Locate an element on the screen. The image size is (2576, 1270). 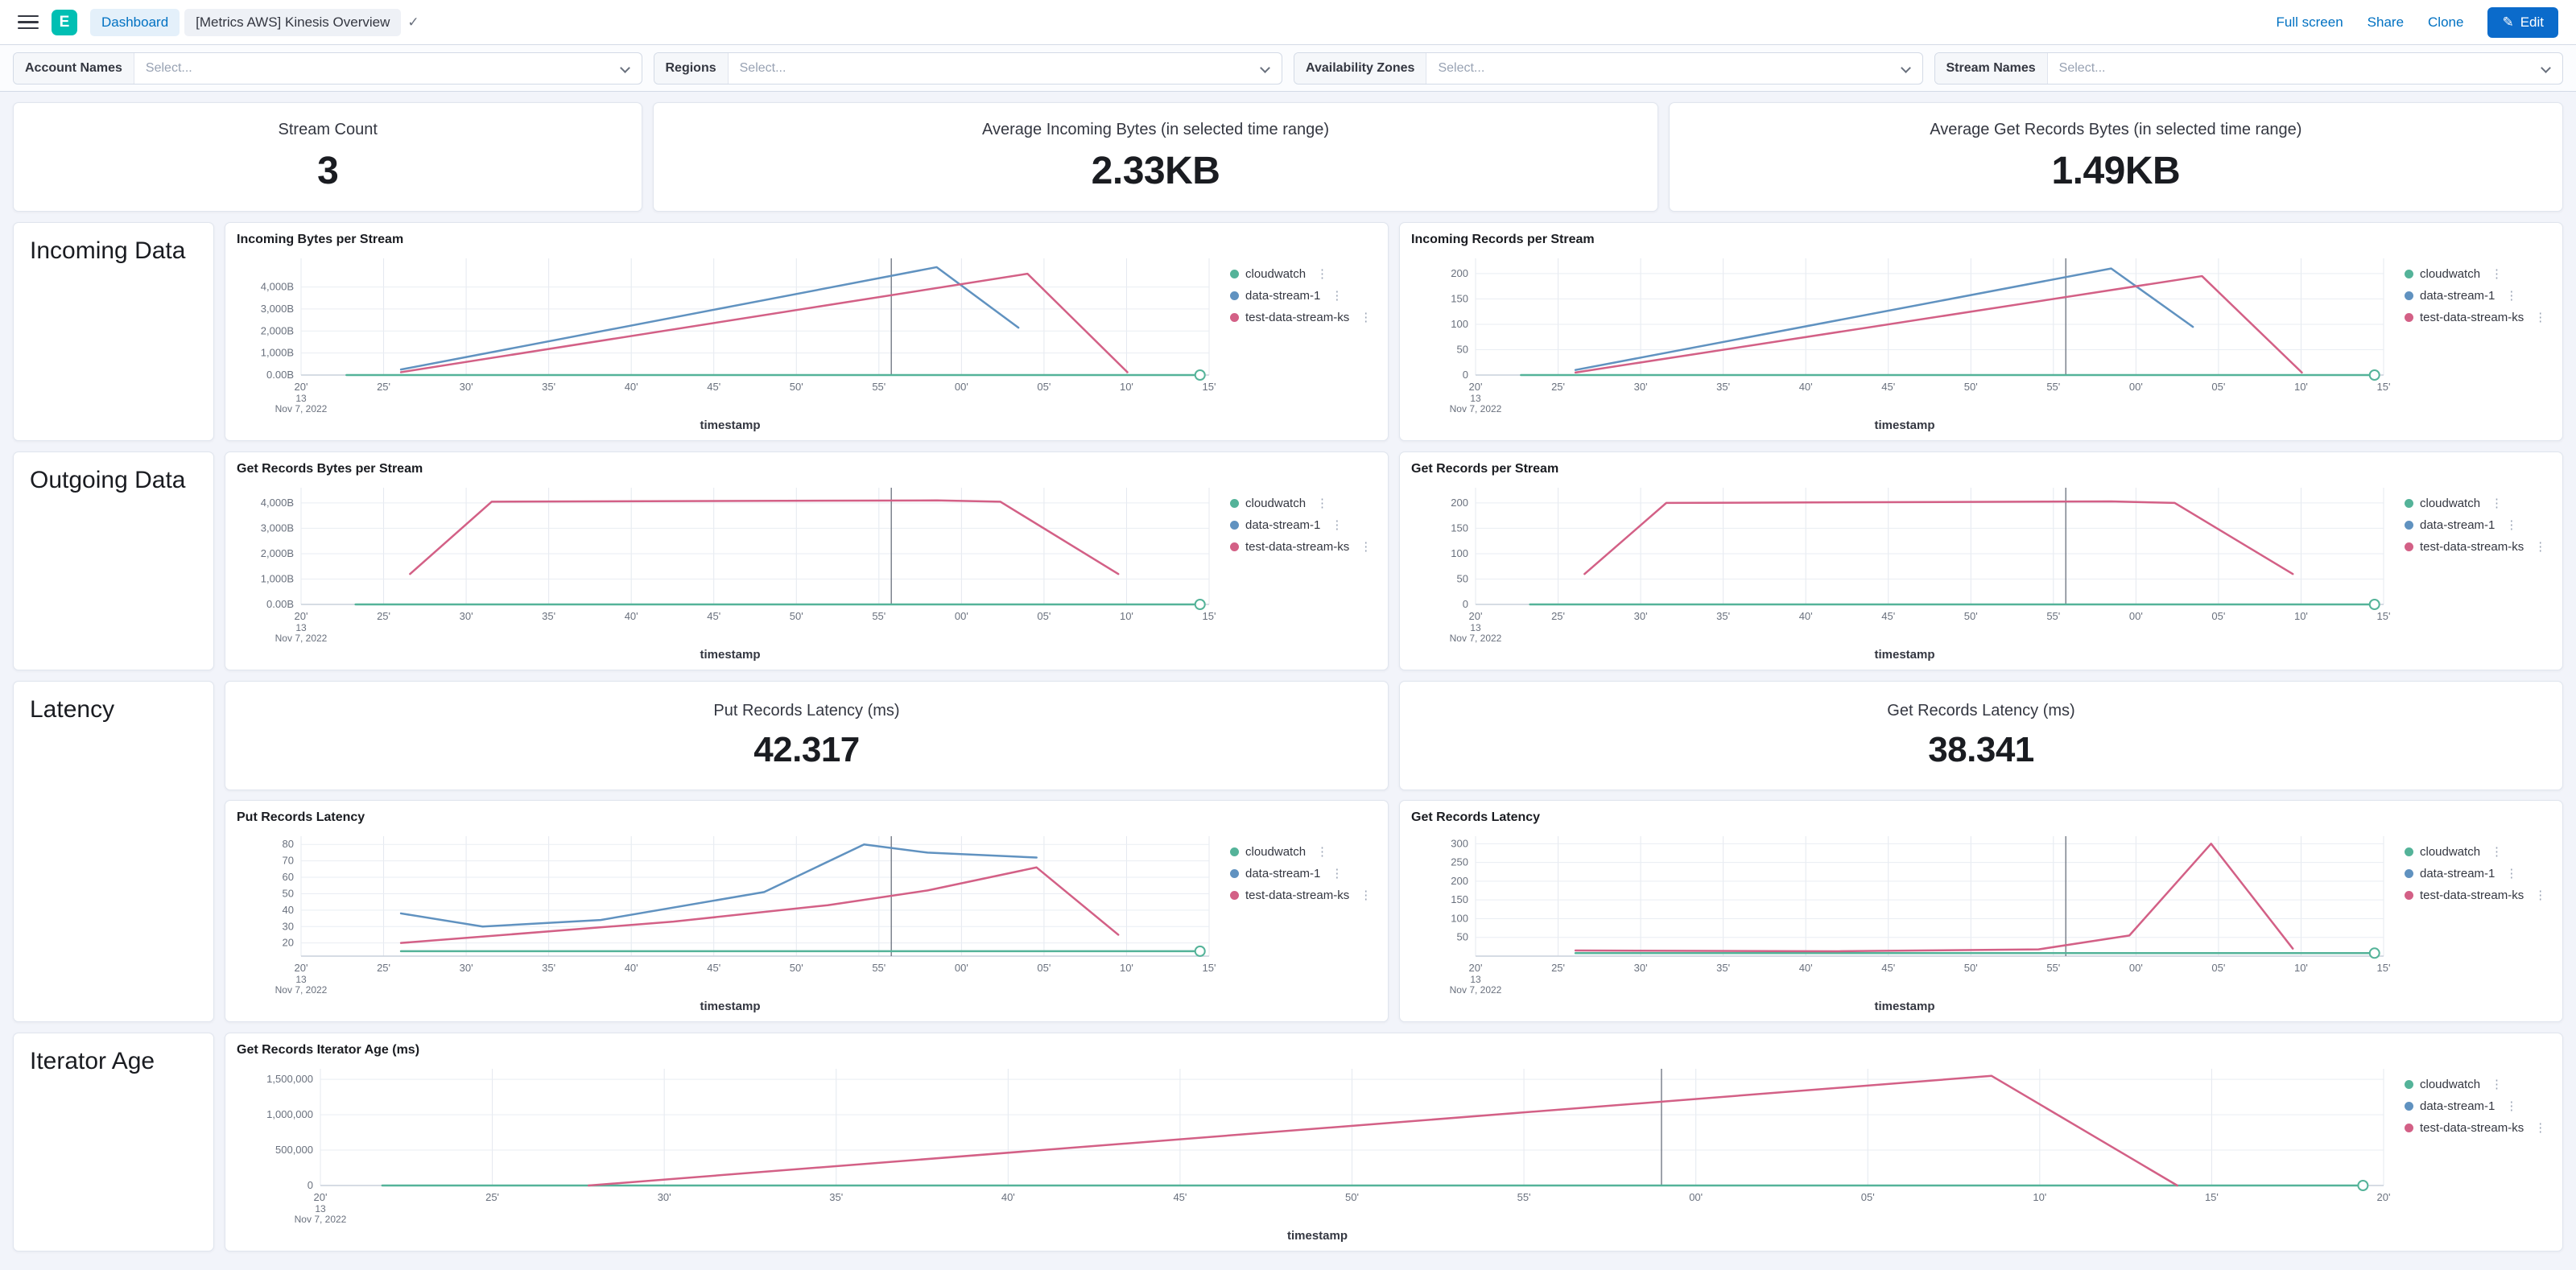
svg-text: 30' is located at coordinates (1641, 387).